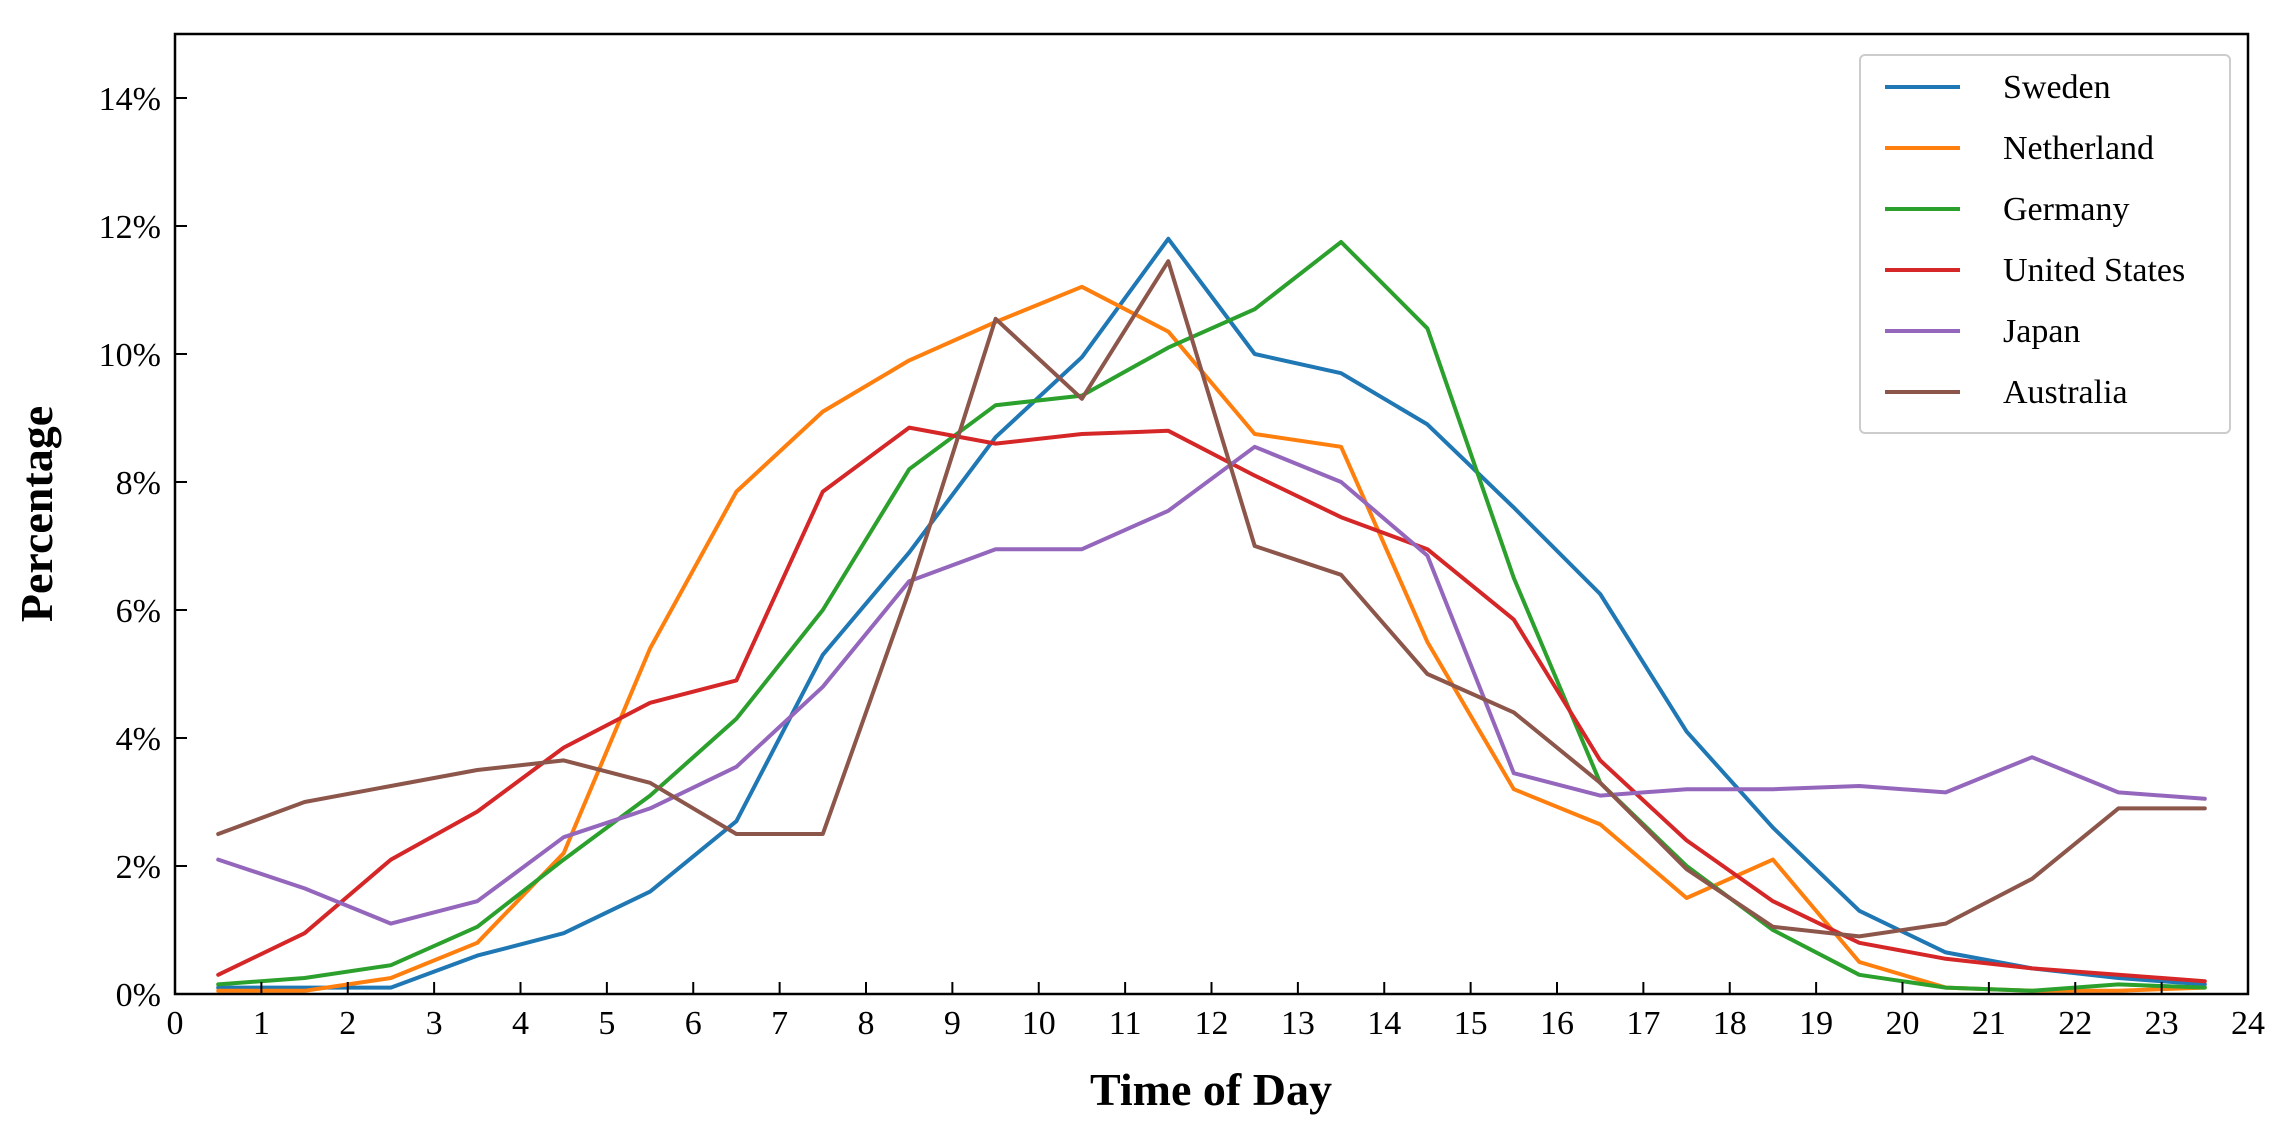 This screenshot has height=1139, width=2278. I want to click on x-tick-label-12: 12, so click(1212, 1023).